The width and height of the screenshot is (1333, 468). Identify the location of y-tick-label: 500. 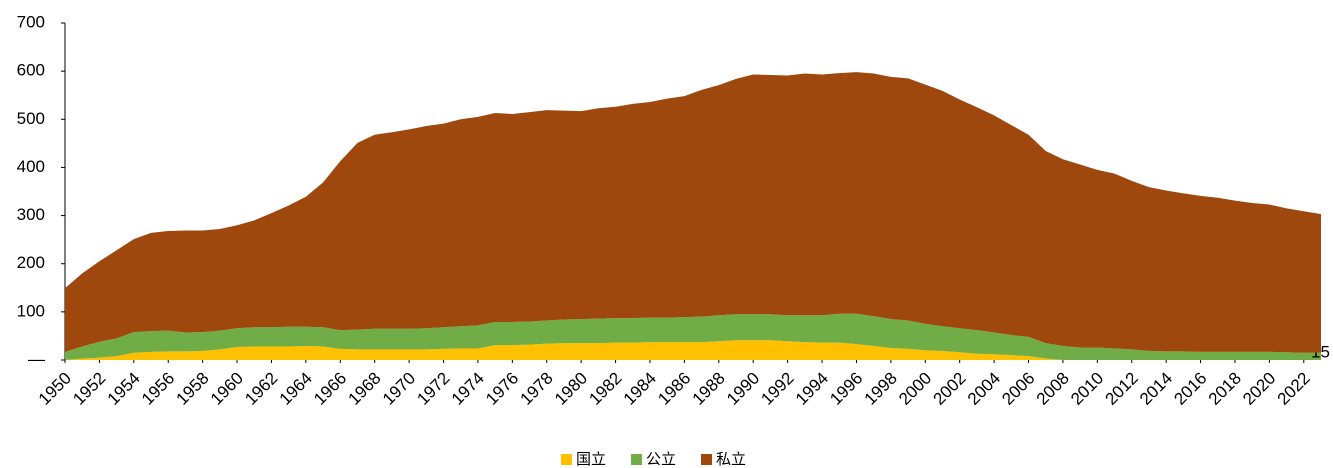
(31, 118).